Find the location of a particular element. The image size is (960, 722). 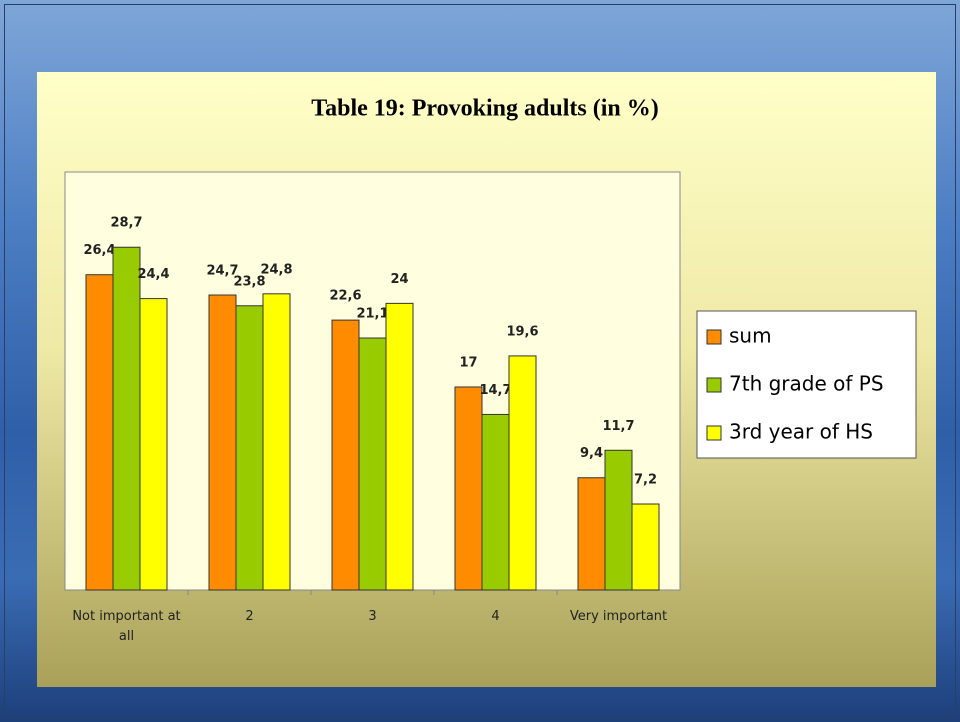

chart-title: Table 19: Provoking adults (in %) is located at coordinates (484, 109).